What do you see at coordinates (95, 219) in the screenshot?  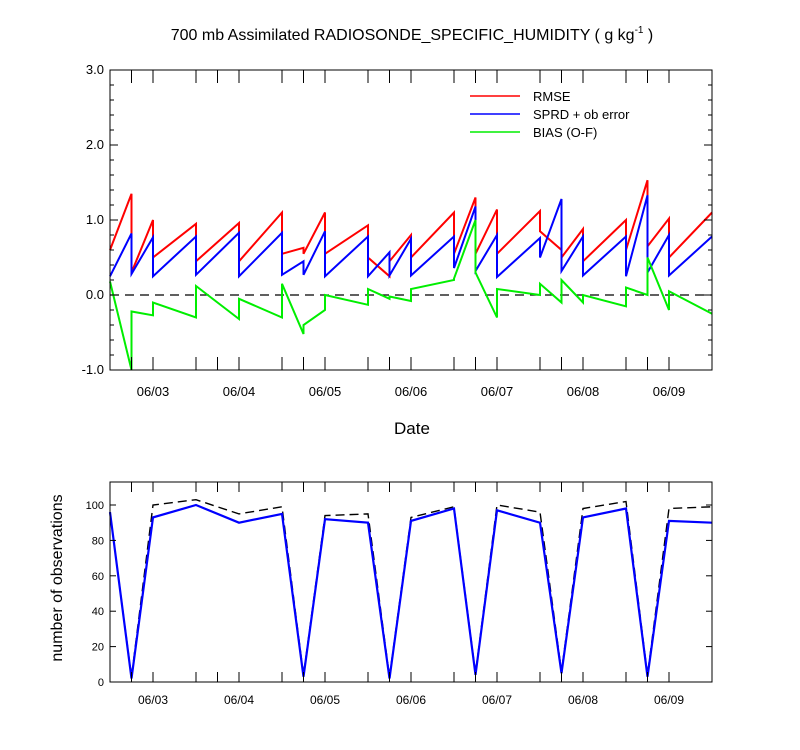 I see `y-tick-label: 1.0` at bounding box center [95, 219].